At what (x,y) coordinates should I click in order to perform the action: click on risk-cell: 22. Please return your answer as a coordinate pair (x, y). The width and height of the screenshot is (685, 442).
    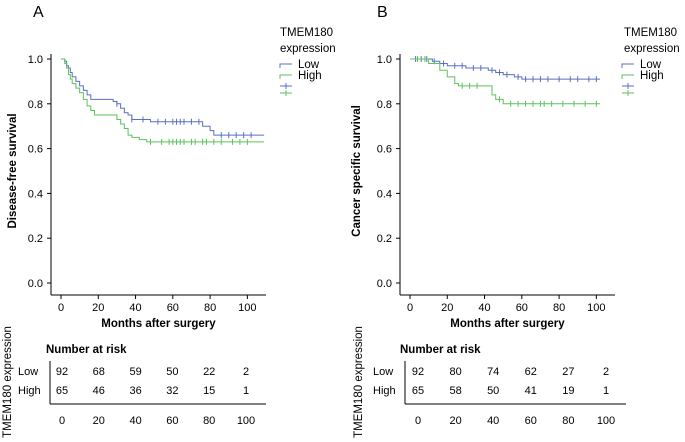
    Looking at the image, I should click on (209, 372).